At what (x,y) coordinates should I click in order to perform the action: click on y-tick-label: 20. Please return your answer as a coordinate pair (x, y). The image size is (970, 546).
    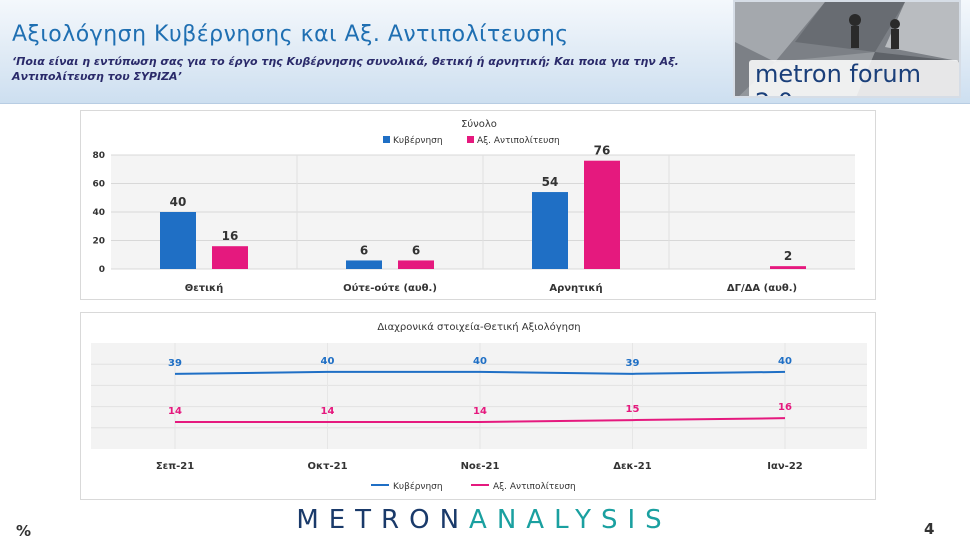
    Looking at the image, I should click on (98, 242).